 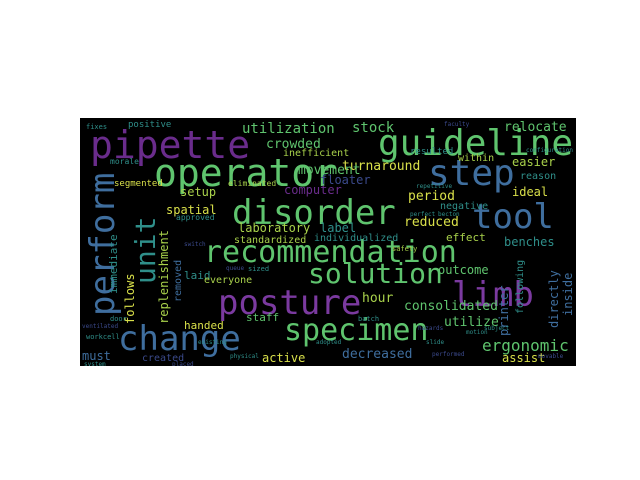 What do you see at coordinates (288, 129) in the screenshot?
I see `word-utilization: utilization` at bounding box center [288, 129].